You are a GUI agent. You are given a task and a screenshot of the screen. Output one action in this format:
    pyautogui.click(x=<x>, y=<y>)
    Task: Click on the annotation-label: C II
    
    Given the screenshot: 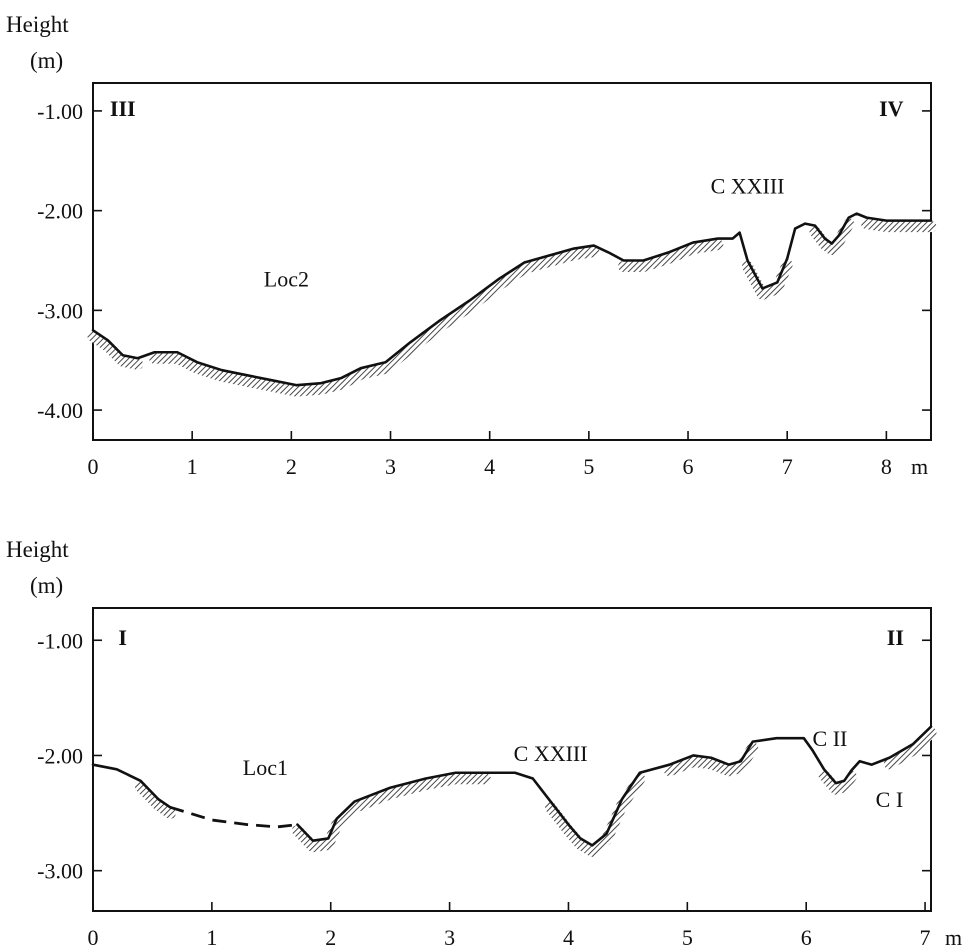 What is the action you would take?
    pyautogui.click(x=830, y=738)
    